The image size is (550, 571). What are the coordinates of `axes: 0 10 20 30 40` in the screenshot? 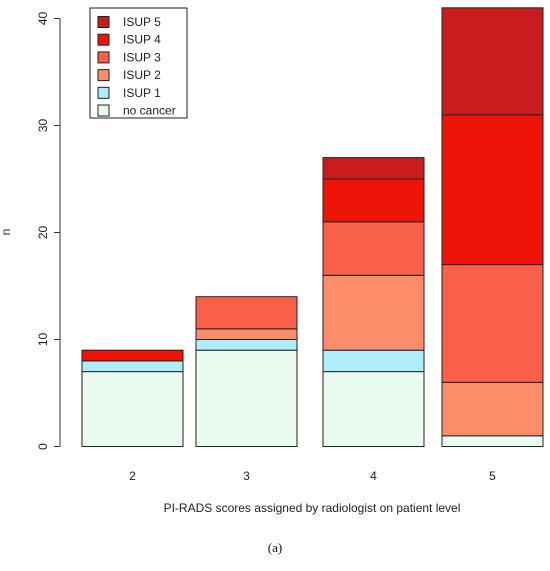 It's located at (48, 231).